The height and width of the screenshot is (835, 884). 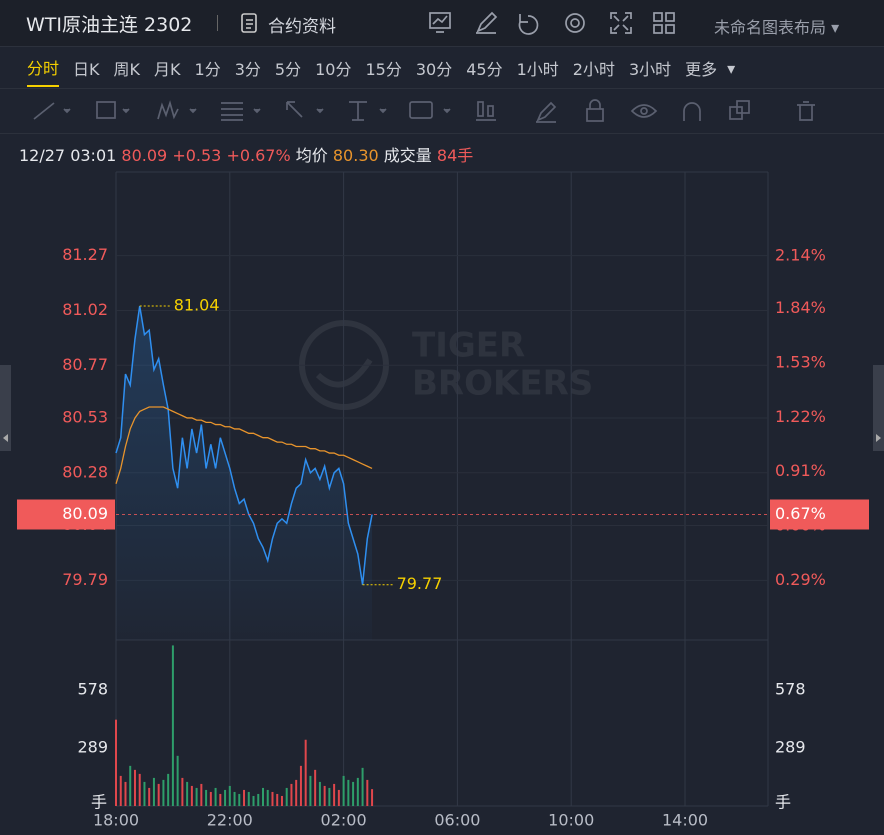 I want to click on period-tab: 月K, so click(x=167, y=69).